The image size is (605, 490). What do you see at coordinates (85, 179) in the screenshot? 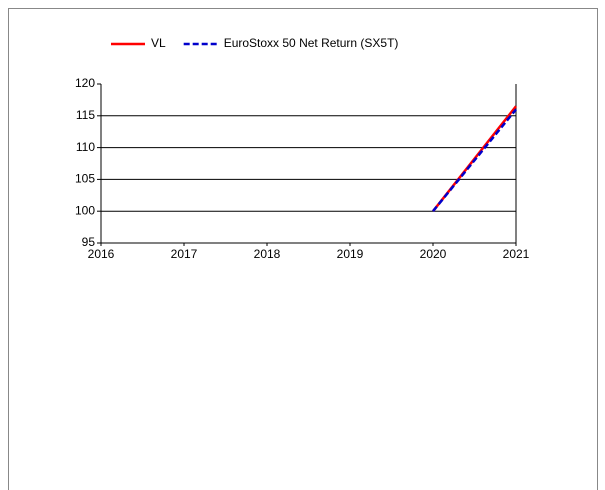
I see `y-tick-label: 105` at bounding box center [85, 179].